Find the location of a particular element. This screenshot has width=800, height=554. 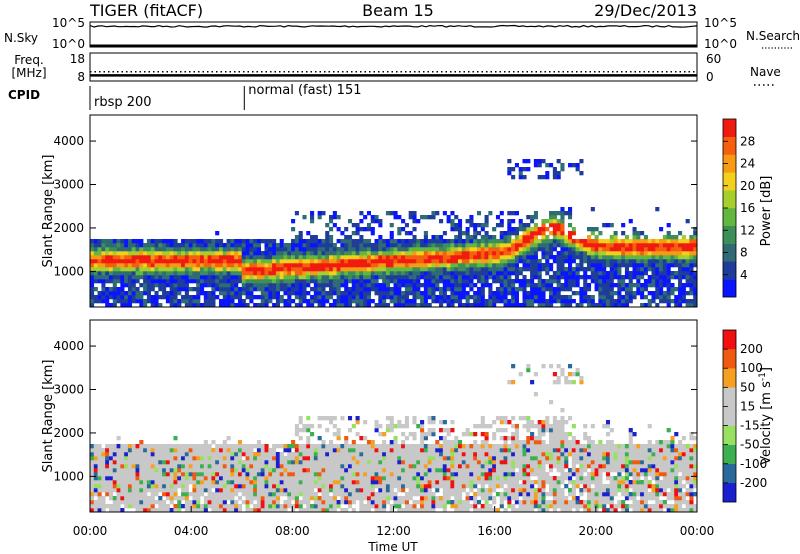

noise-panel: N.Sky 10^5 10^0 10^5 10^0 N.Search is located at coordinates (402, 33).